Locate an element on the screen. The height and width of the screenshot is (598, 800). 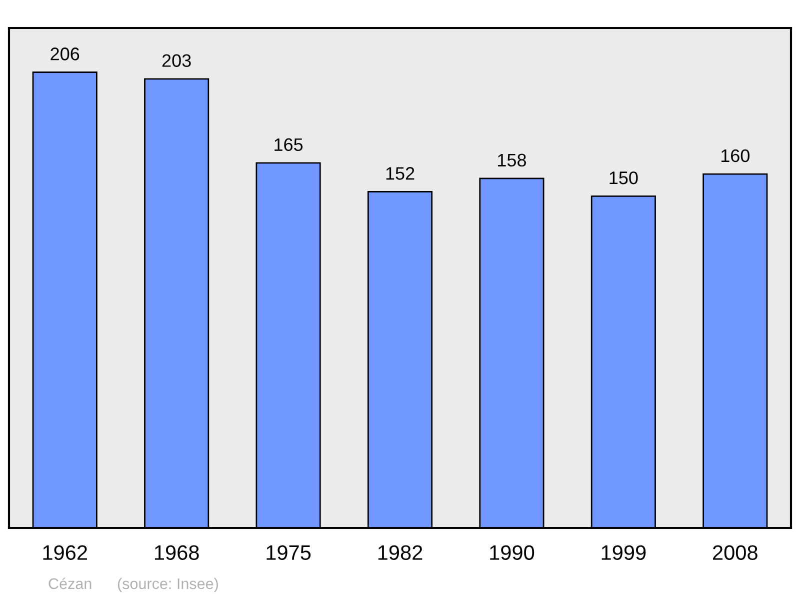
x-tick-label: 1990 is located at coordinates (512, 552).